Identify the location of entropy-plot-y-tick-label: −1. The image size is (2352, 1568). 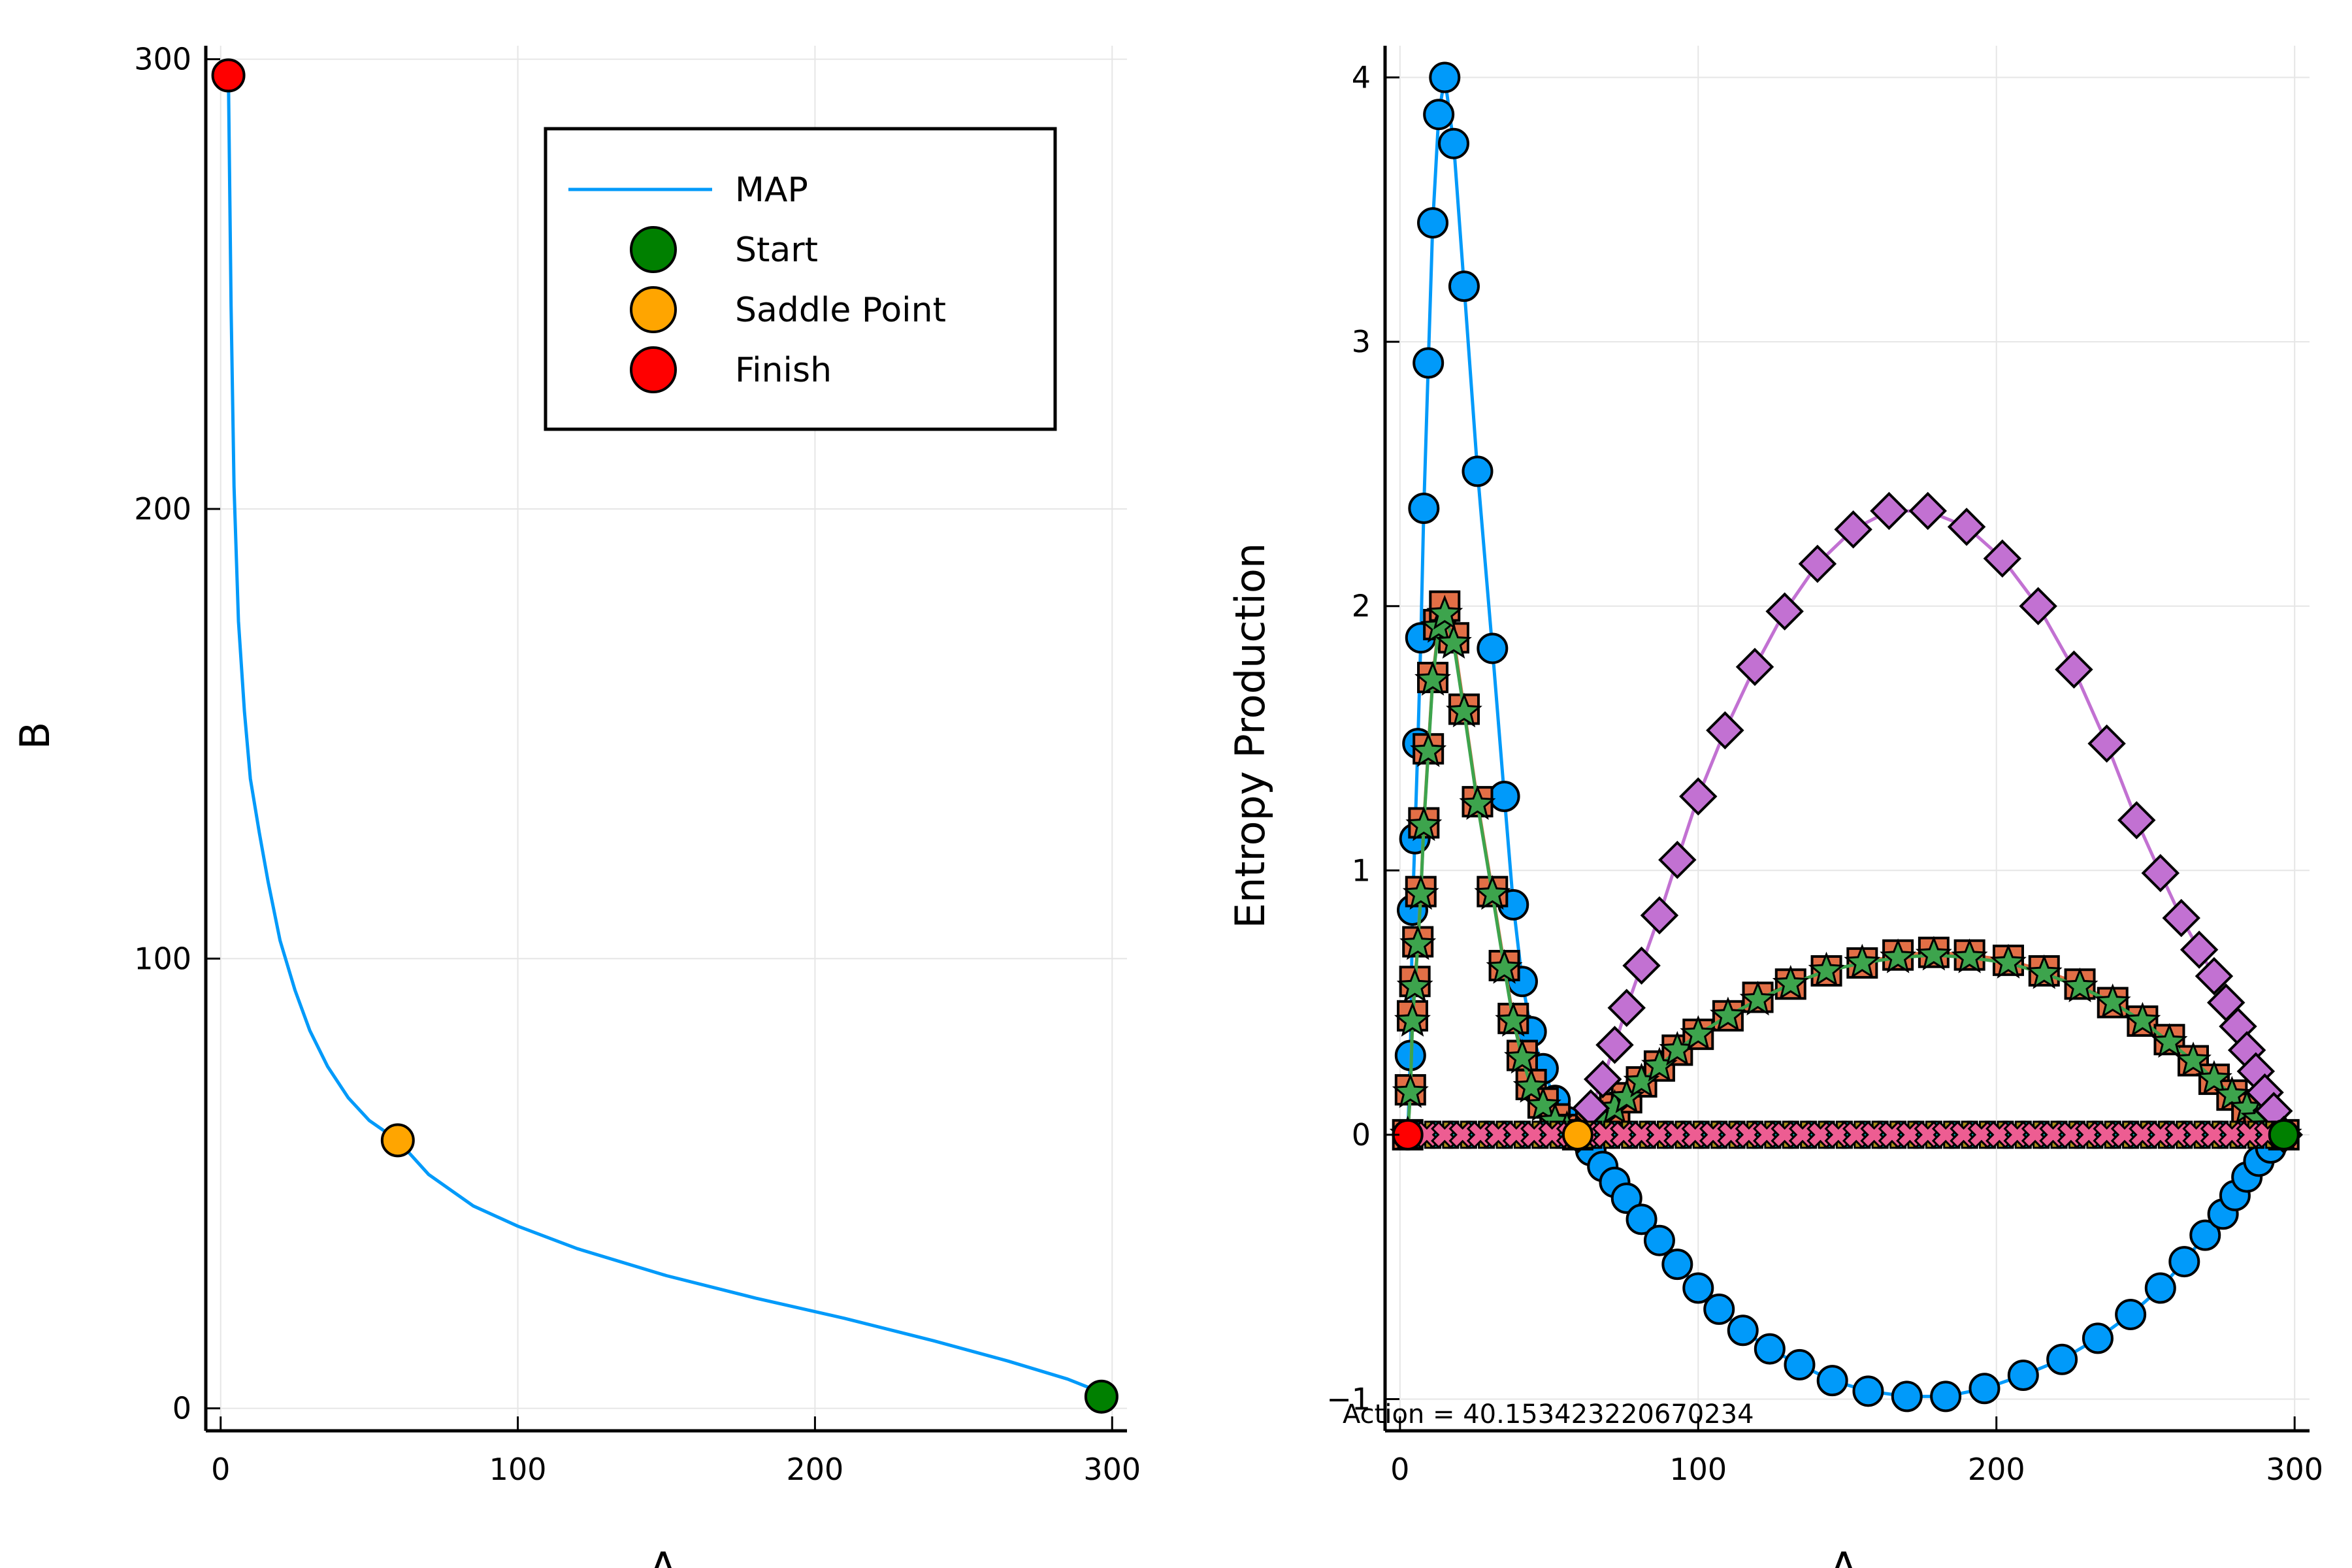
(1348, 1398).